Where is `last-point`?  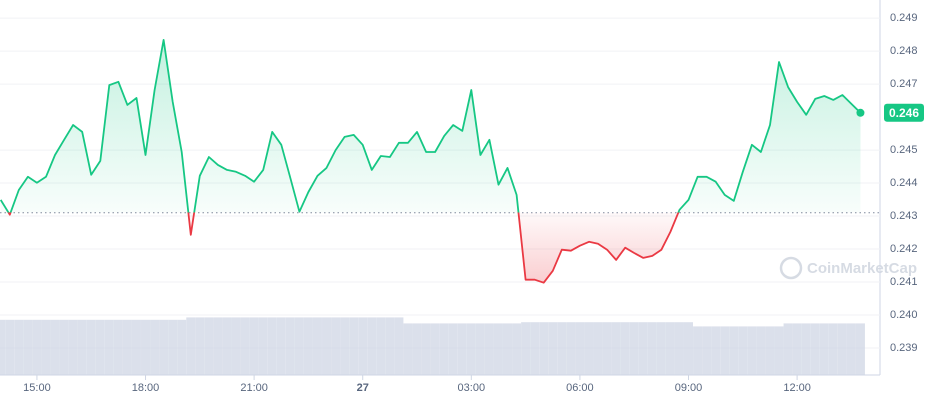 last-point is located at coordinates (860, 112).